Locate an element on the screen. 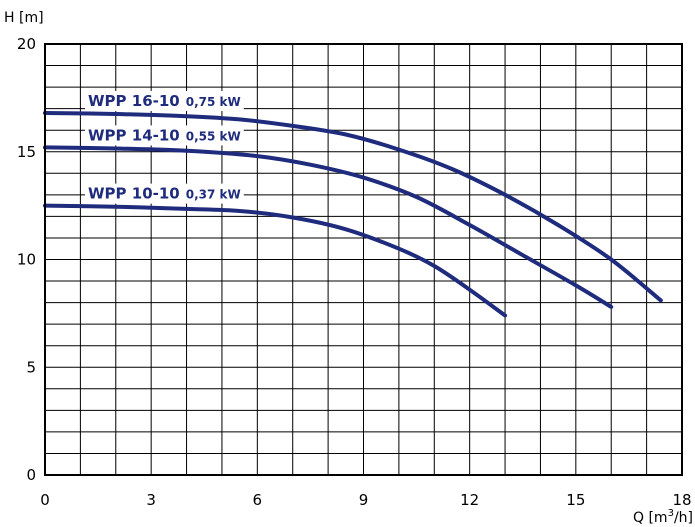  x-tick-label: 15 is located at coordinates (575, 500).